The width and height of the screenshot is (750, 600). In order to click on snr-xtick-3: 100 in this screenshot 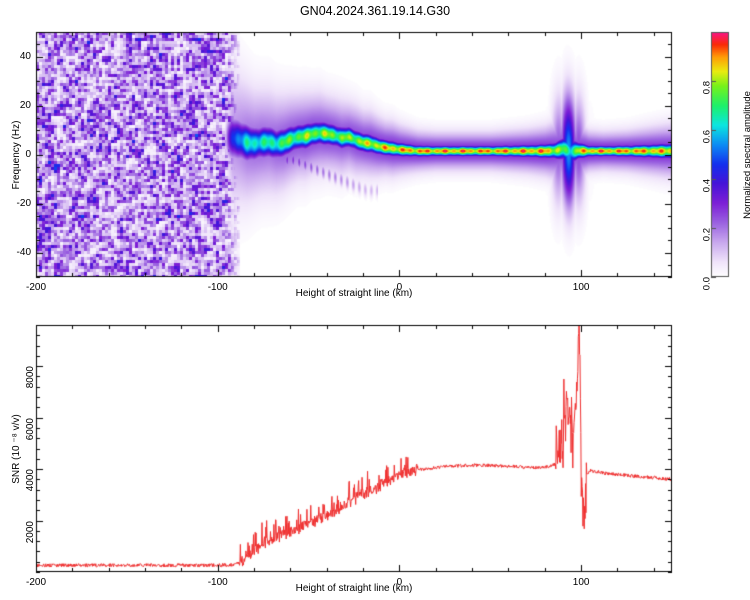, I will do `click(581, 582)`.